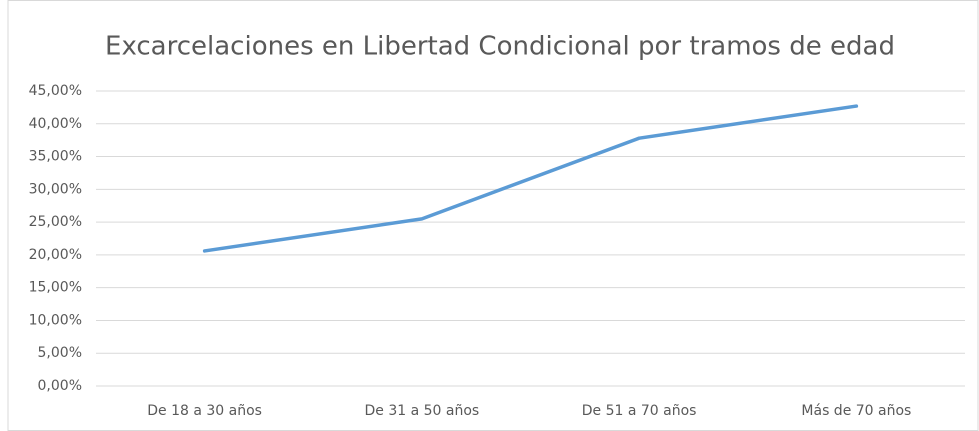 Image resolution: width=979 pixels, height=431 pixels. What do you see at coordinates (55, 124) in the screenshot?
I see `y-tick-label: 40,00%` at bounding box center [55, 124].